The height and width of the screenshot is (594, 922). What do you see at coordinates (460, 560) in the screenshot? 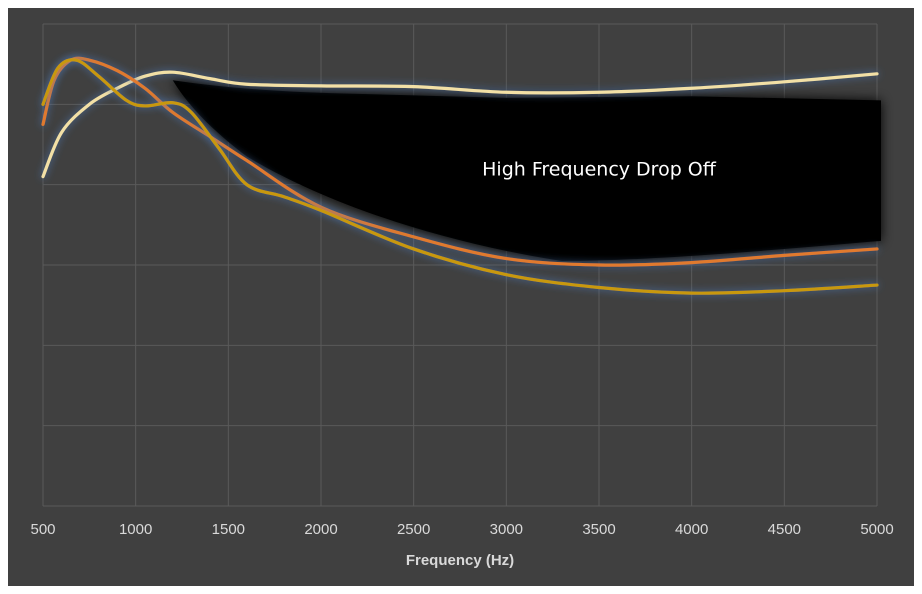
I see `x-axis-title: Frequency (Hz)` at bounding box center [460, 560].